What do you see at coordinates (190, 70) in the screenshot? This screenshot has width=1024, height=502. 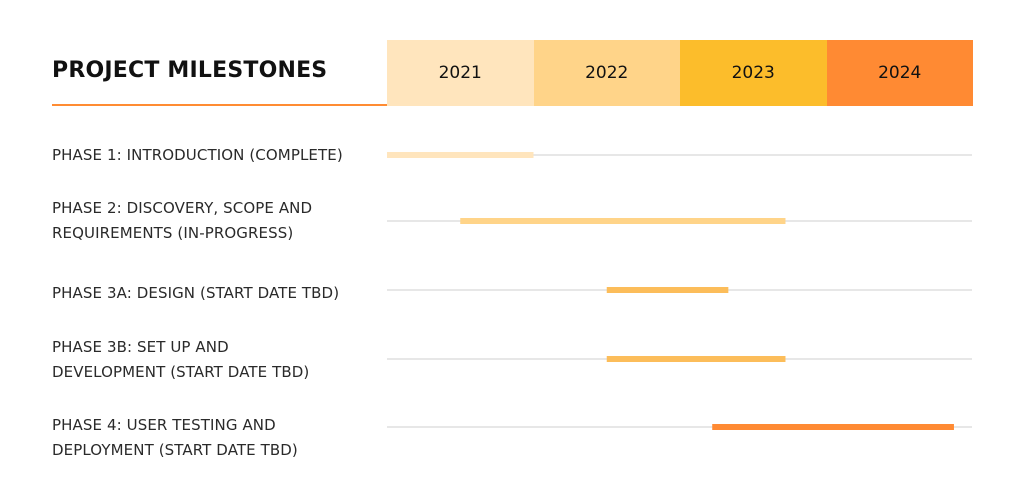 I see `chart-title: PROJECT MILESTONES` at bounding box center [190, 70].